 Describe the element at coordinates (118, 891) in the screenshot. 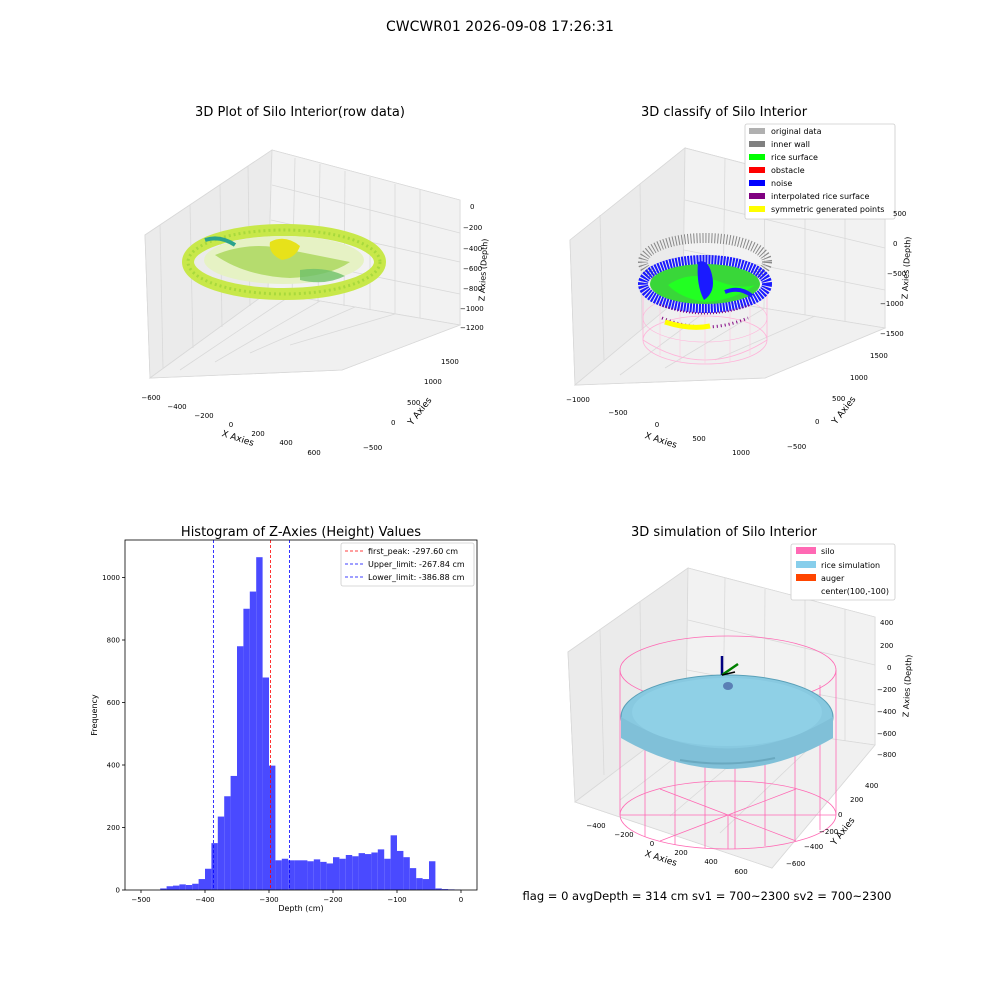

I see `y-tick-label: 0` at that location.